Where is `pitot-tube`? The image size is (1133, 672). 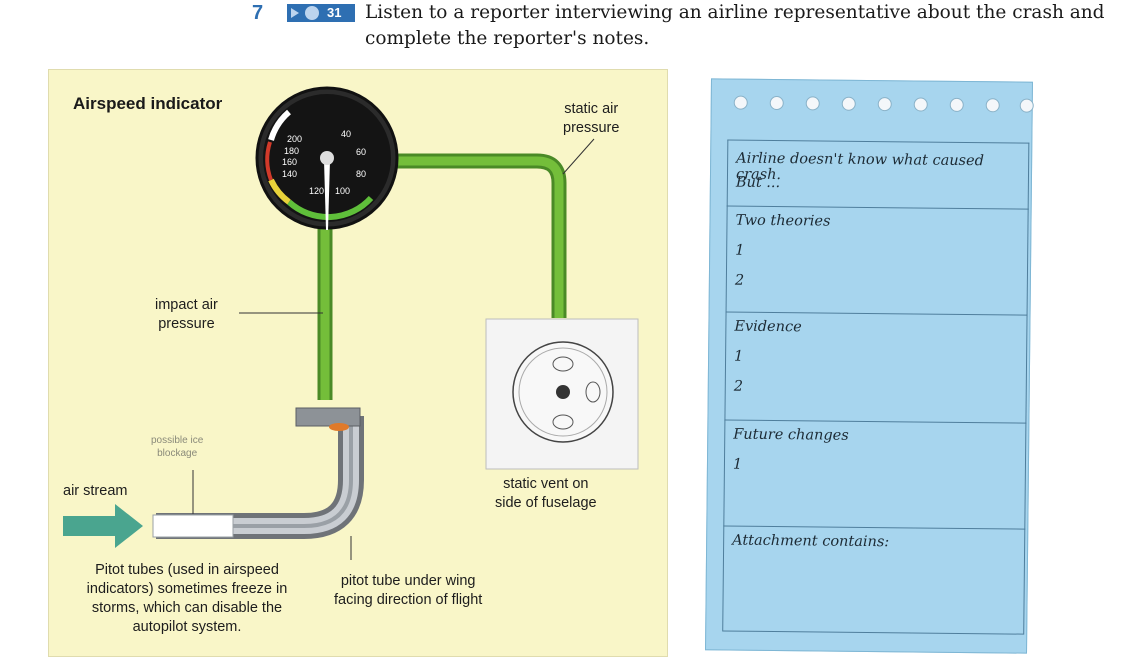 pitot-tube is located at coordinates (258, 473).